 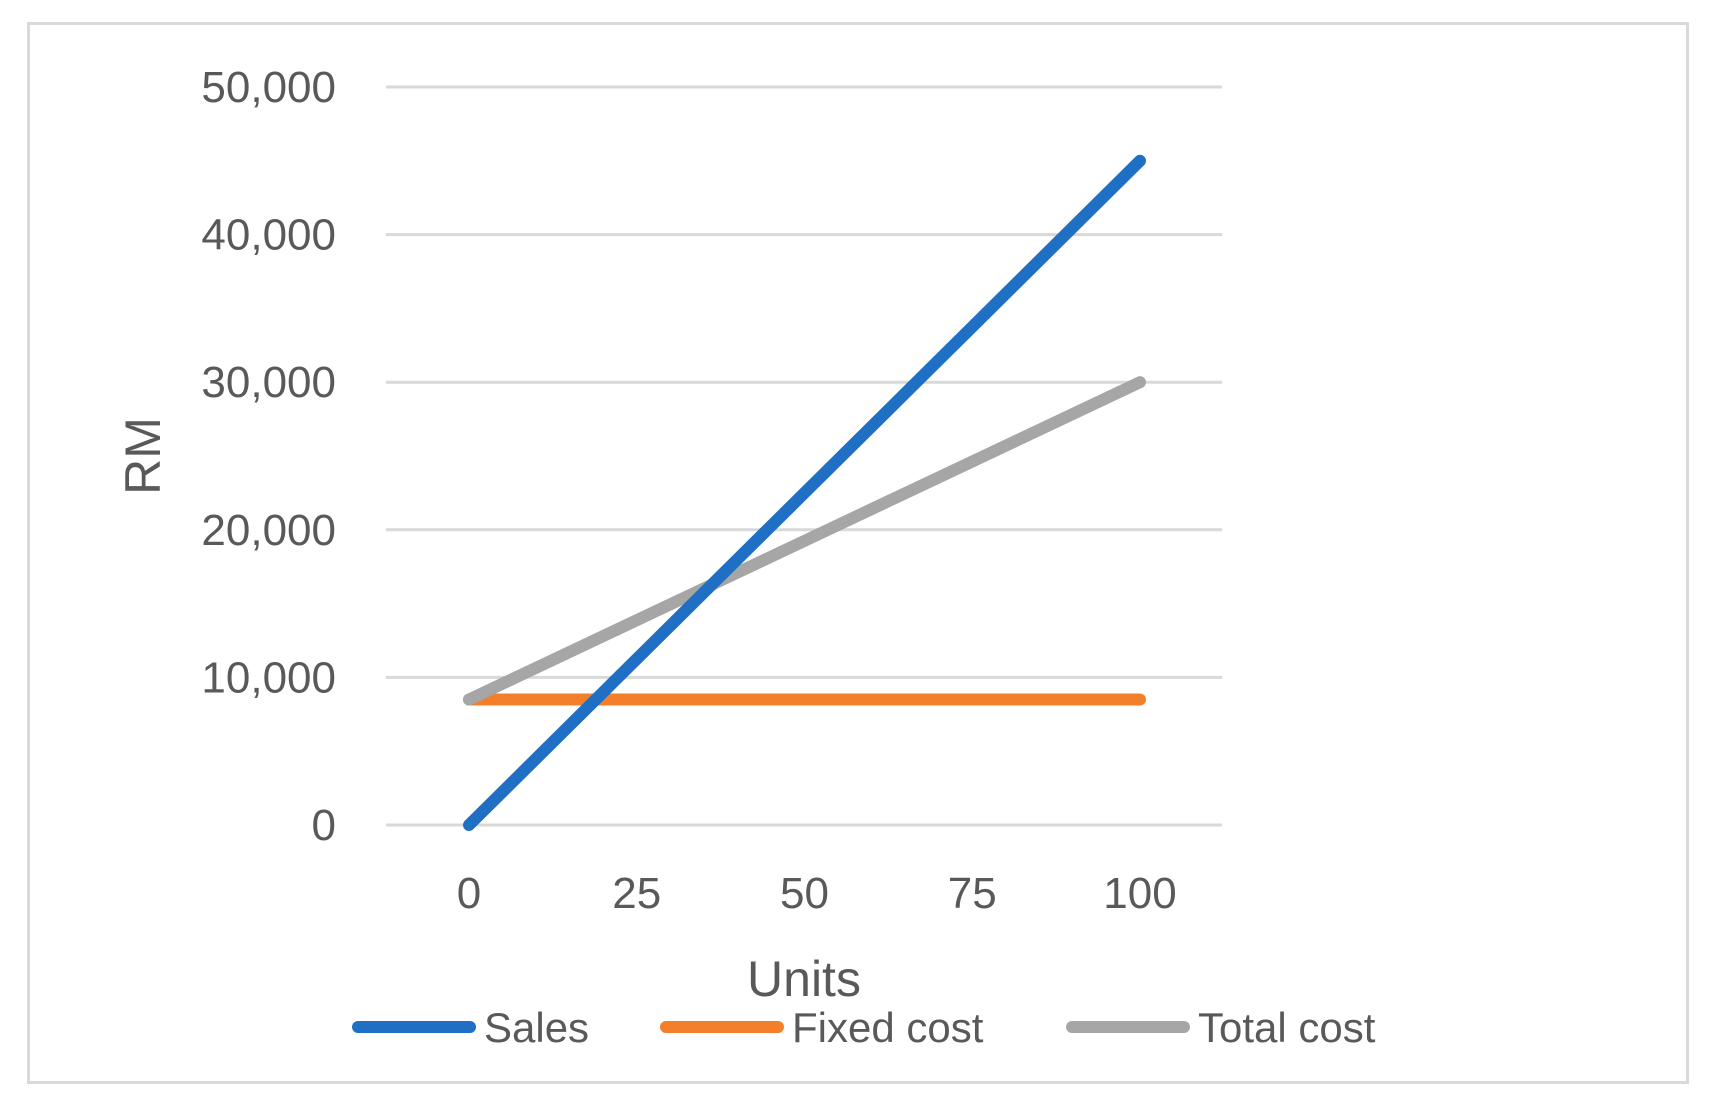 What do you see at coordinates (324, 825) in the screenshot?
I see `y-tick-label: 0` at bounding box center [324, 825].